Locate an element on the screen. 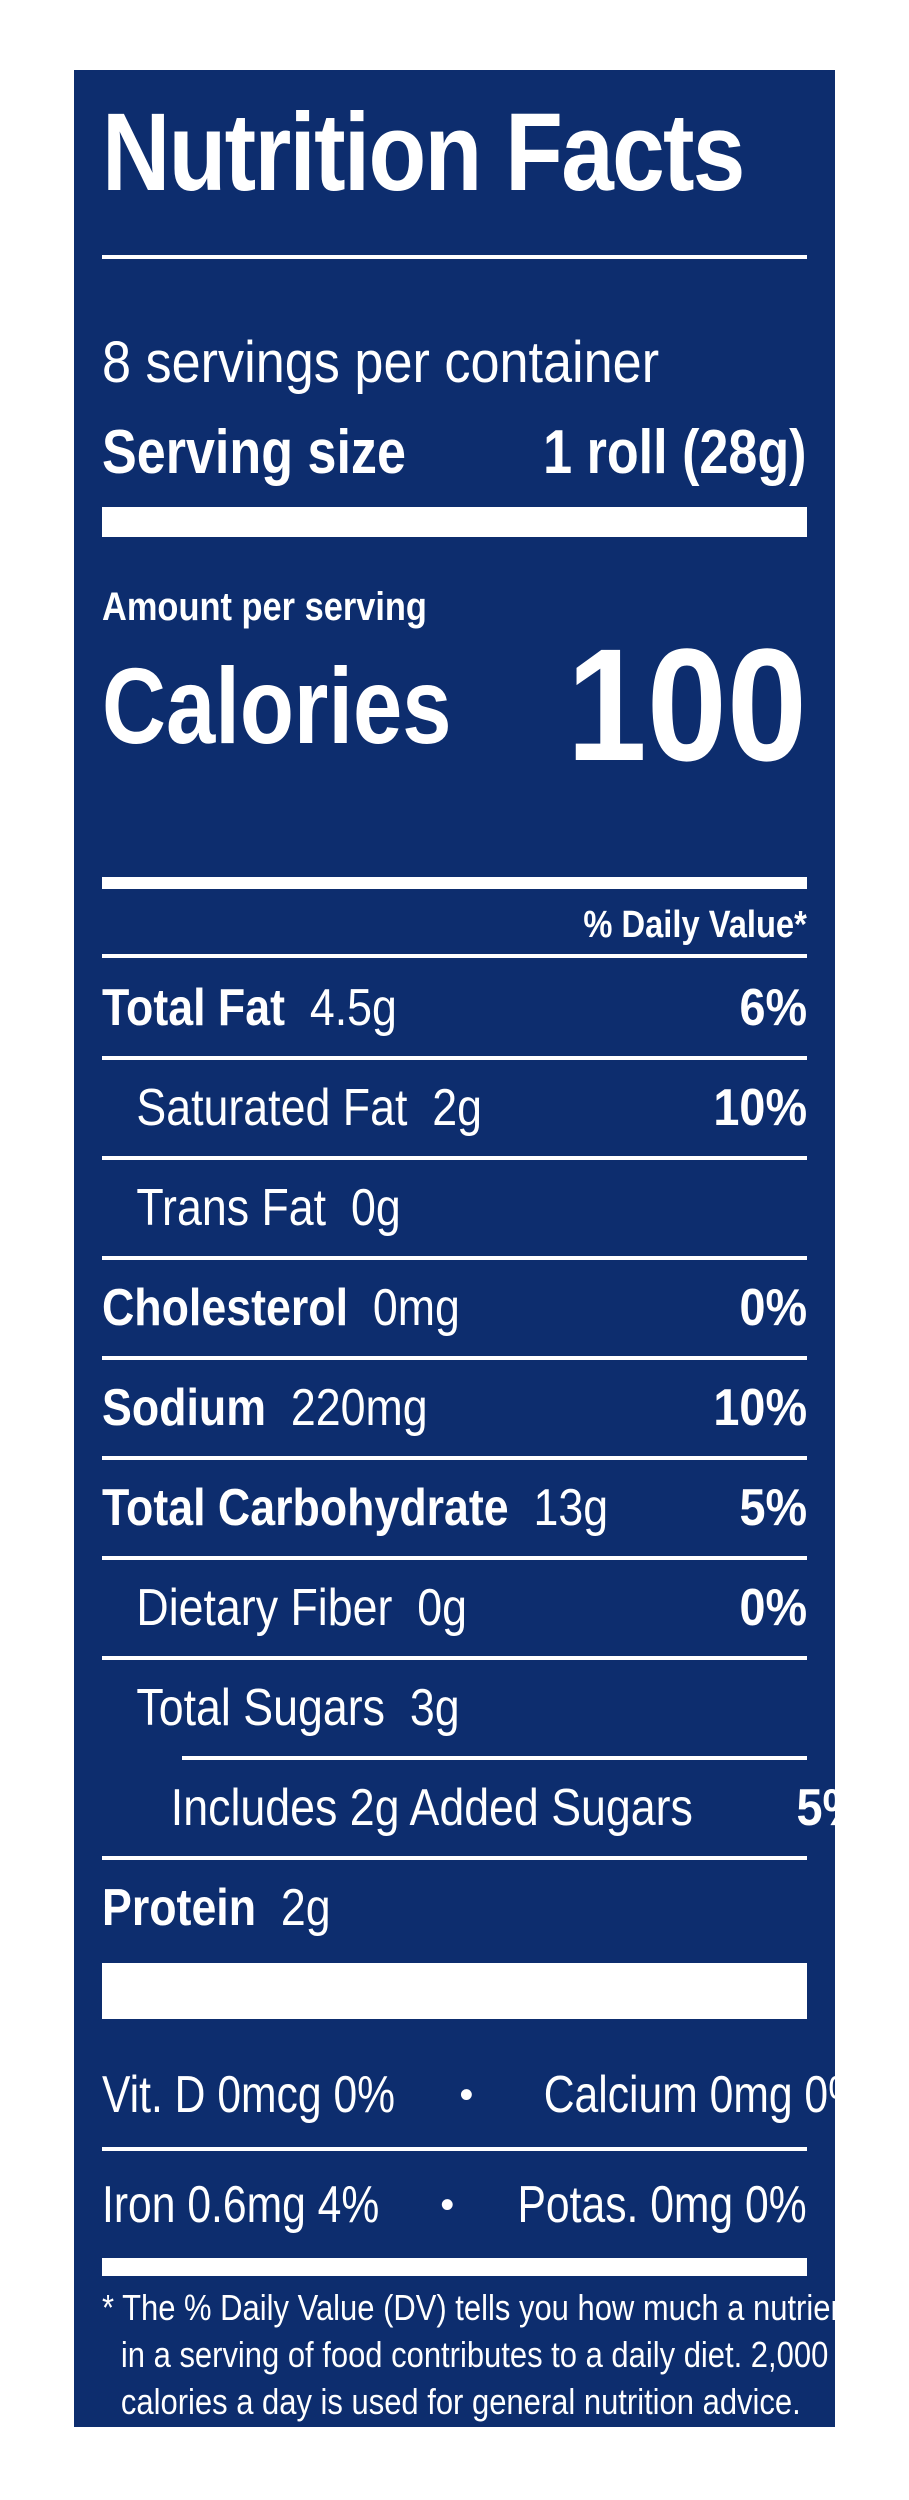 This screenshot has width=909, height=2500. nutrient-name: Trans Fat is located at coordinates (231, 1208).